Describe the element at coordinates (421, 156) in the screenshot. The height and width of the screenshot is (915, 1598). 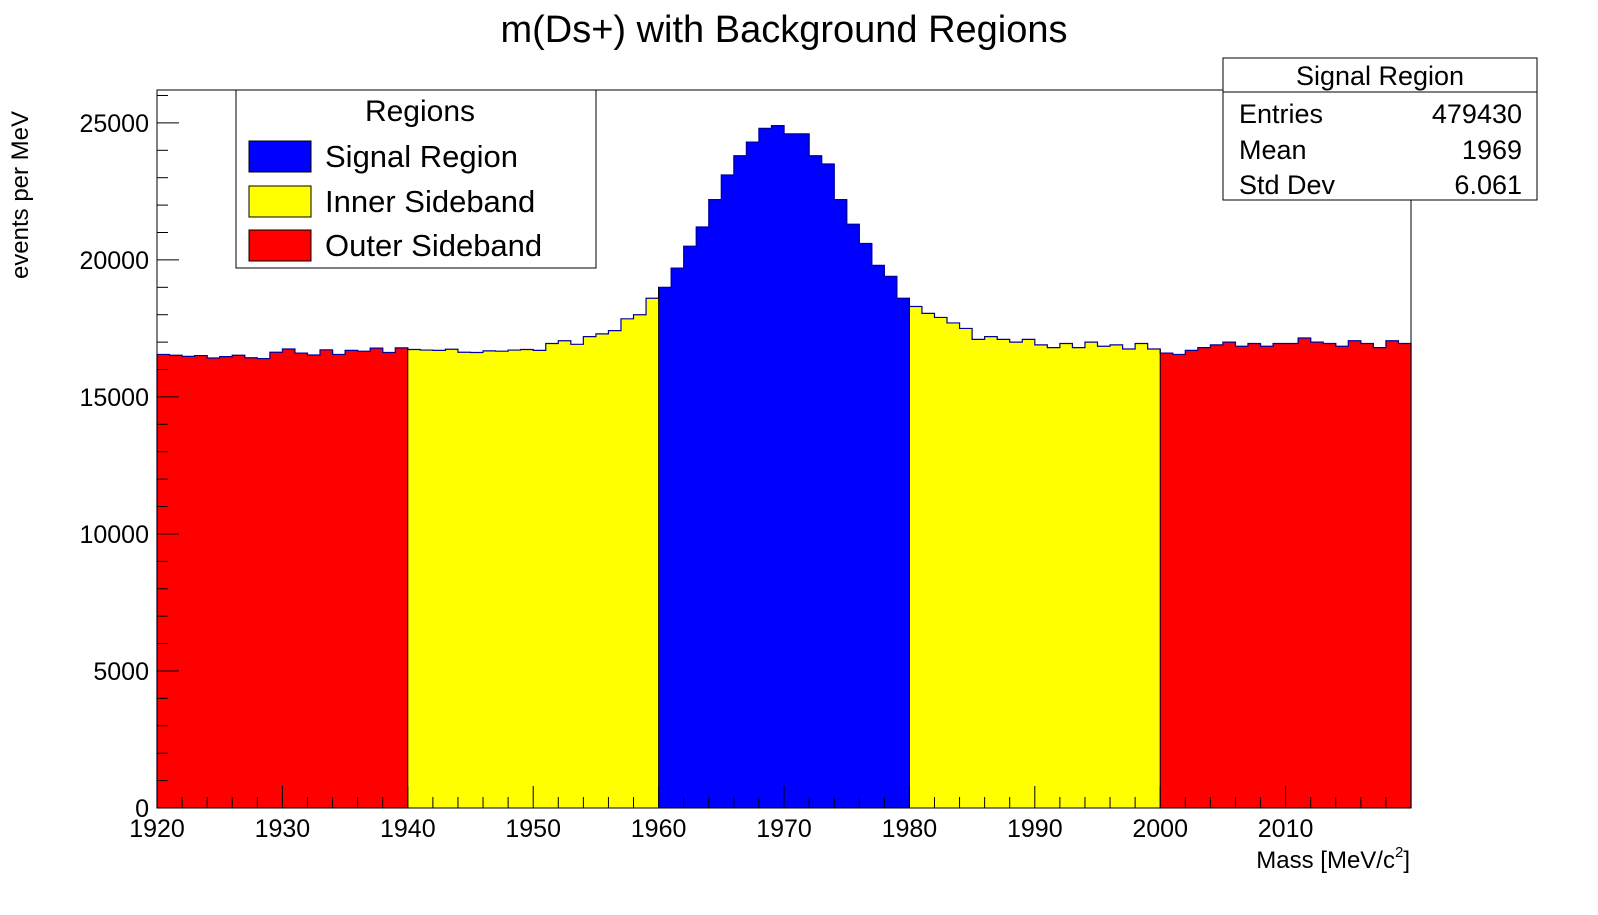
I see `legend-label-signal: Signal Region` at that location.